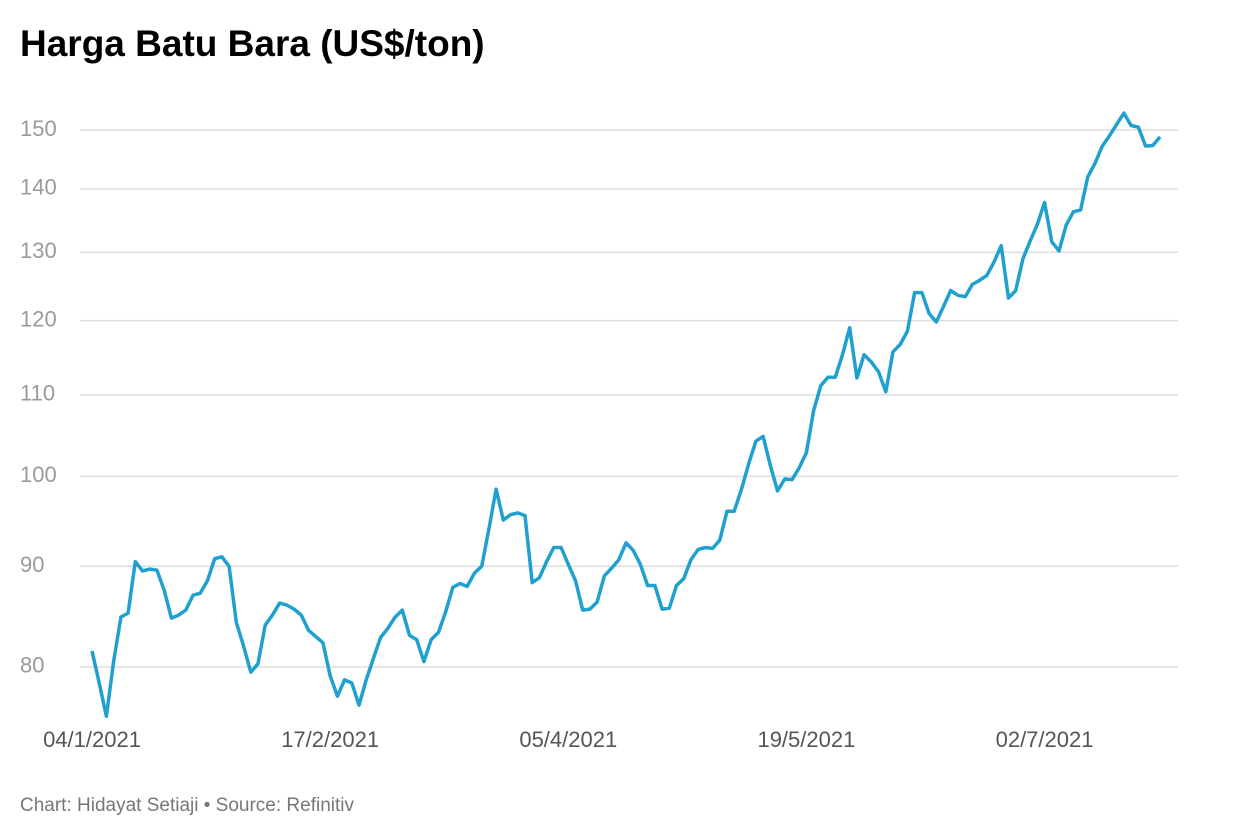  Describe the element at coordinates (252, 43) in the screenshot. I see `chart-title: Harga Batu Bara (US$/ton)` at that location.